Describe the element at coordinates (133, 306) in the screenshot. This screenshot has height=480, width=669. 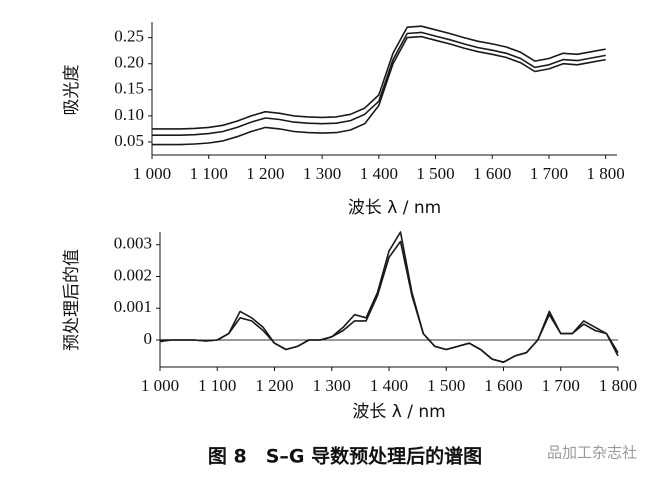
I see `y-tick-label: 0.001` at that location.